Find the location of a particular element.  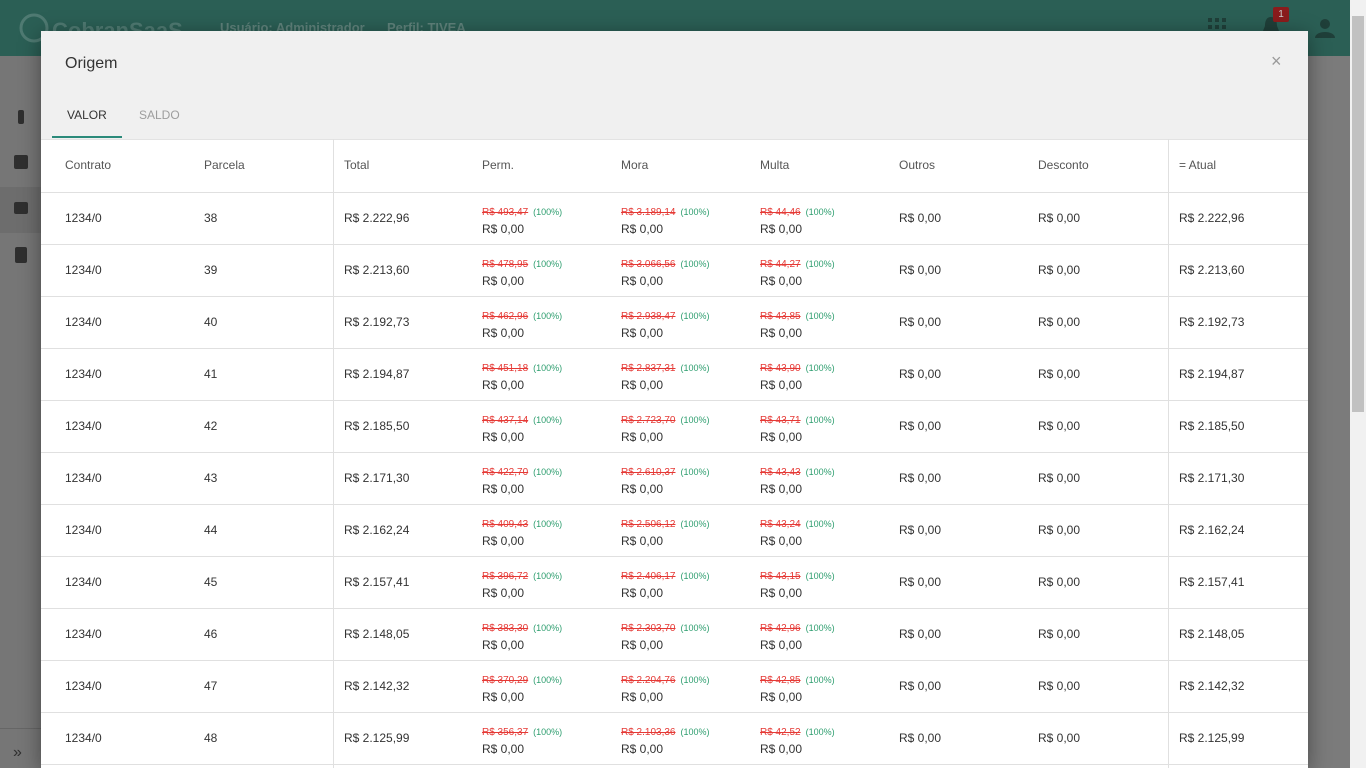

original-charge: R$ 42,85 (100%) is located at coordinates (797, 679).